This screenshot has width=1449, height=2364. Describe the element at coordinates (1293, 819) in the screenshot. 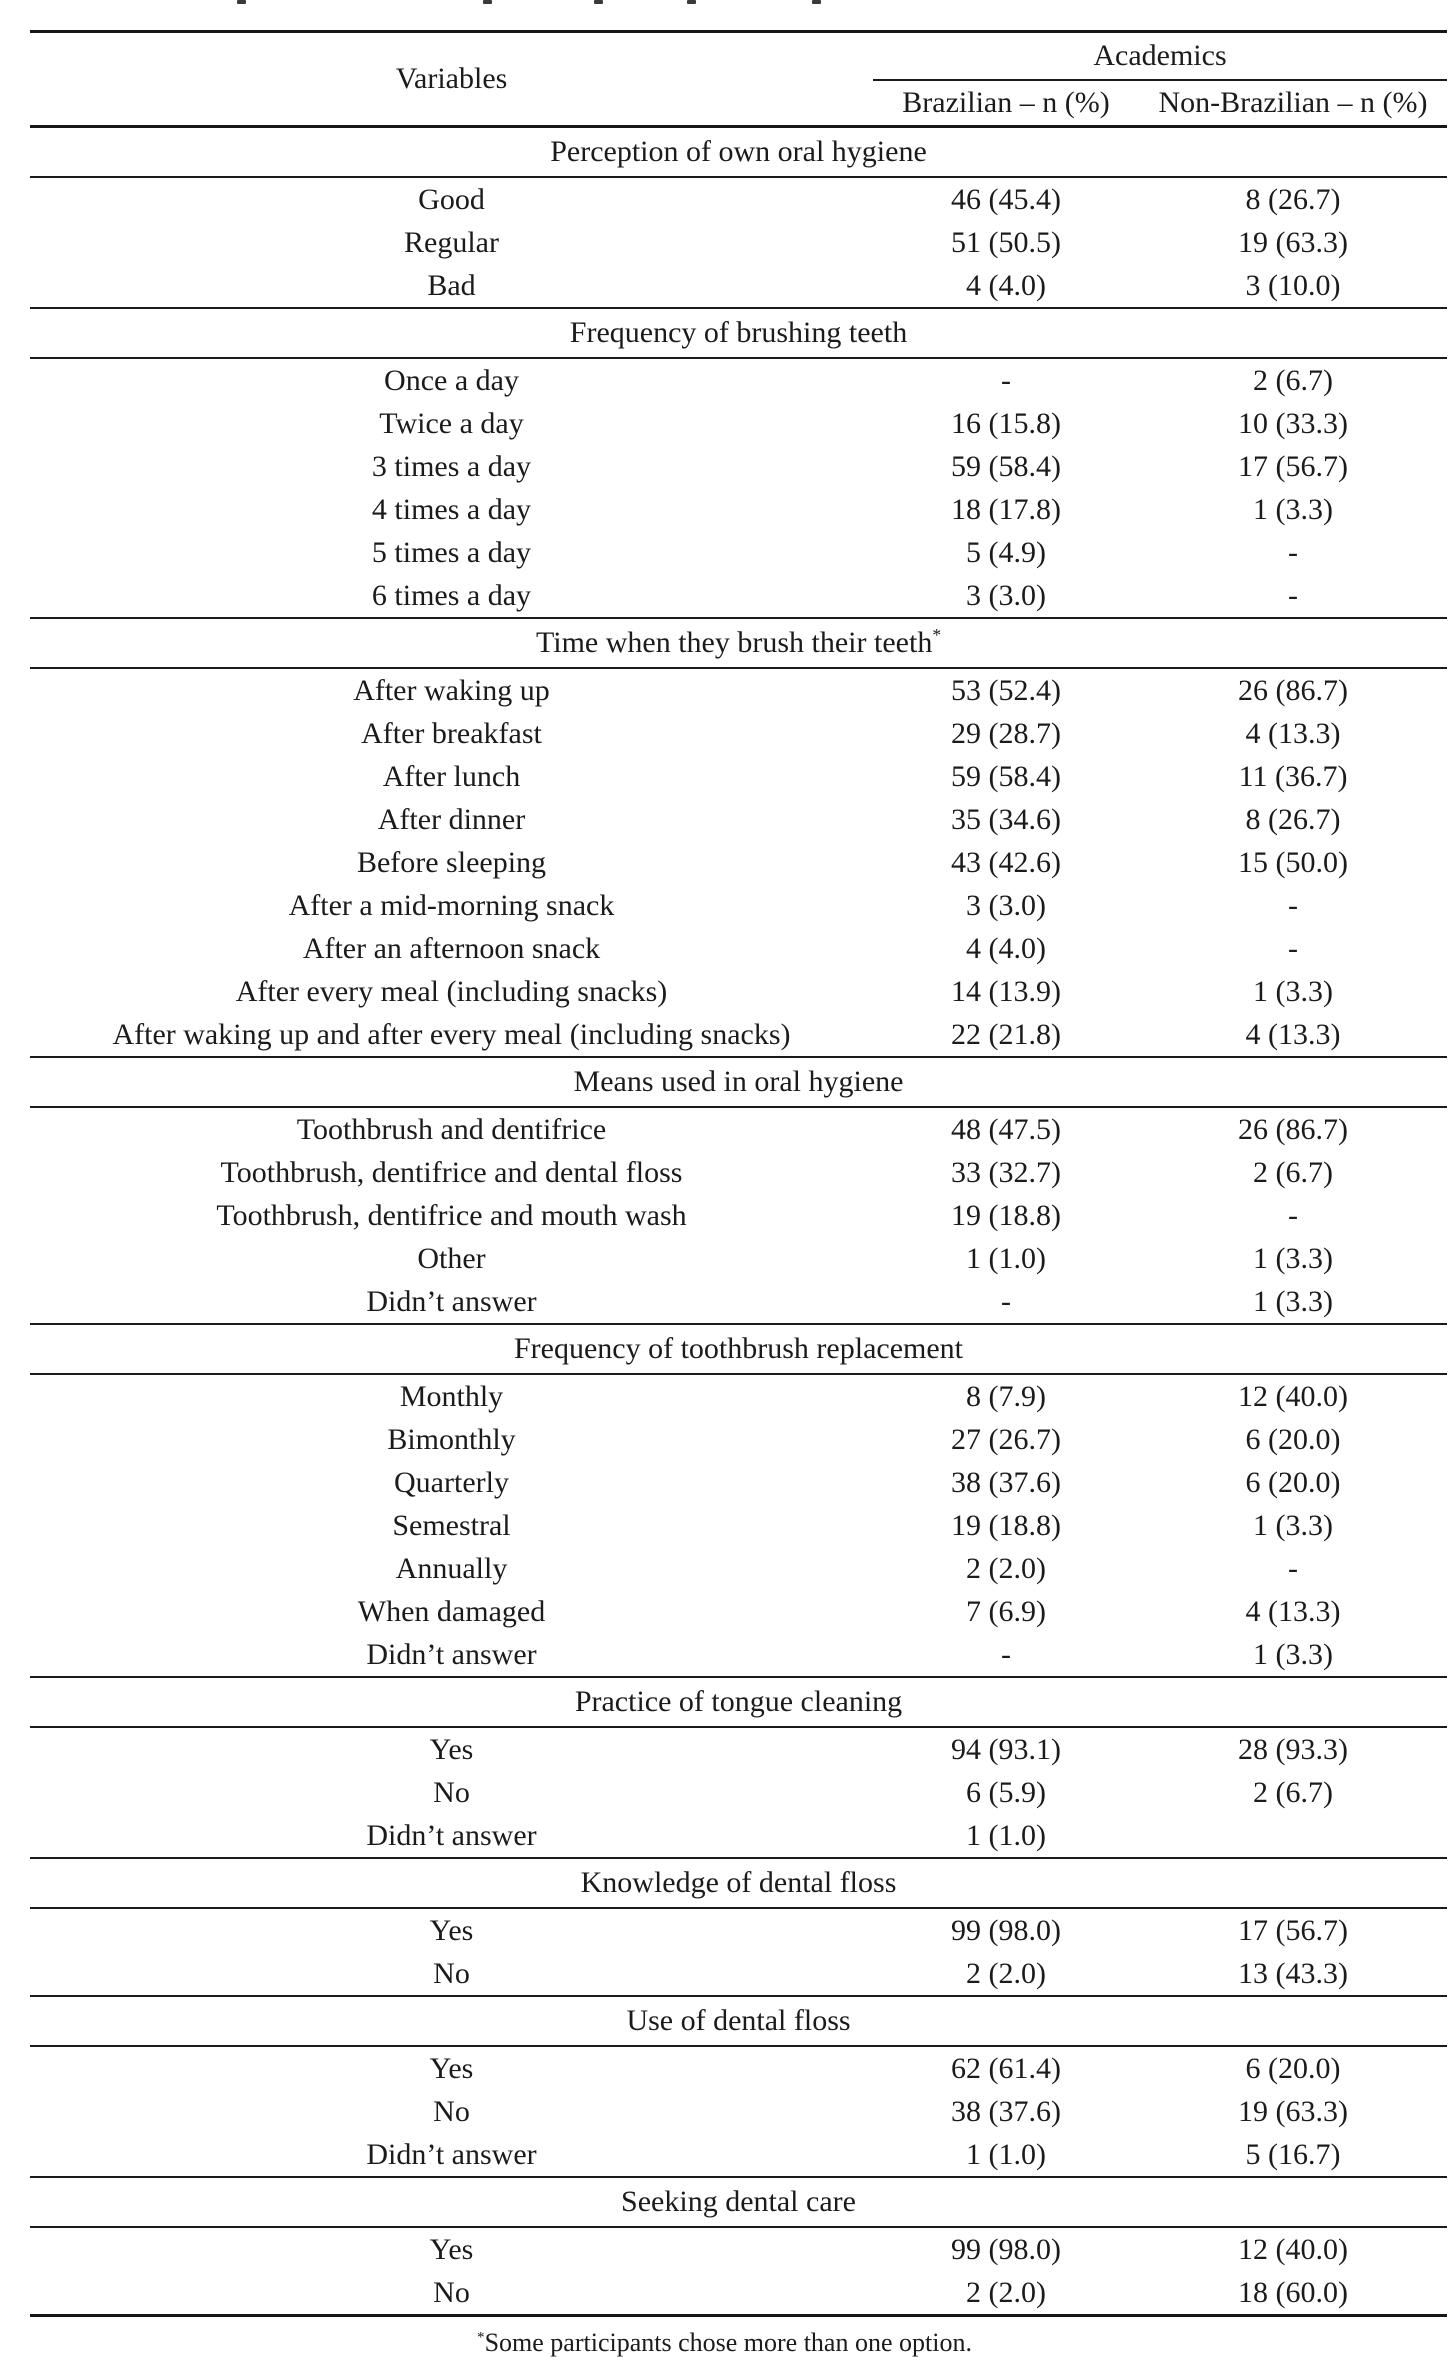

I see `non-brazilian-value-cell: 8 (26.7)` at that location.